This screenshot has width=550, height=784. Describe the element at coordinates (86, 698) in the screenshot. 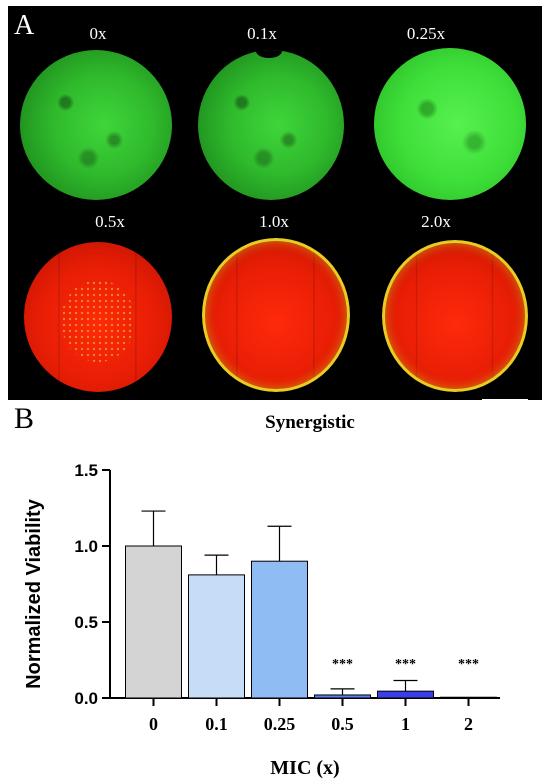

I see `y-tick-label: 0.0` at that location.